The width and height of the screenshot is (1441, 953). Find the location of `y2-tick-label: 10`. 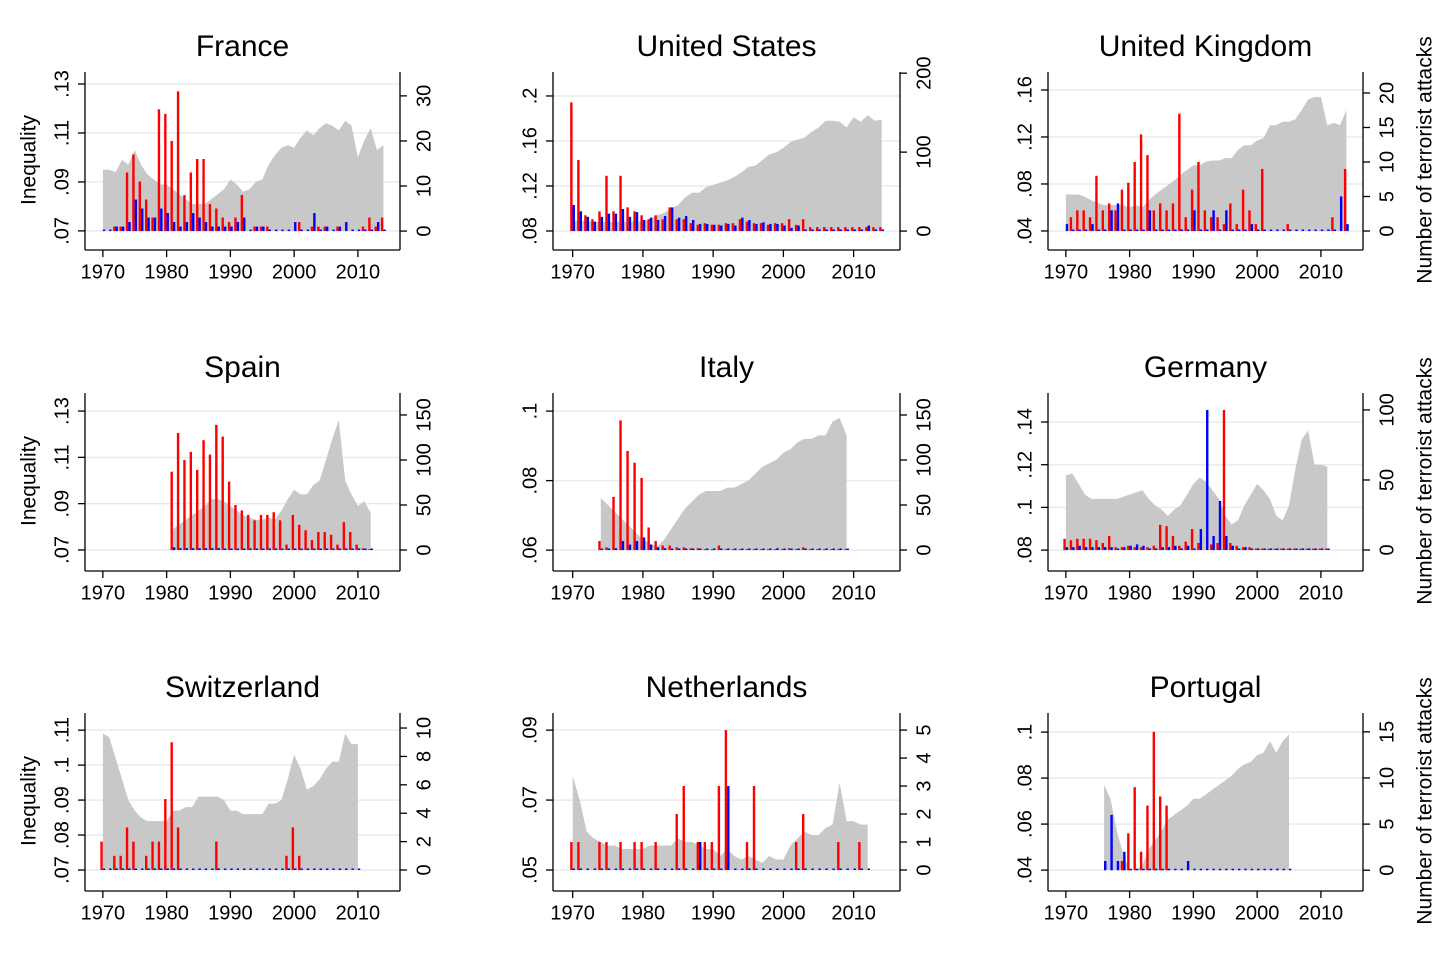

y2-tick-label: 10 is located at coordinates (424, 186).